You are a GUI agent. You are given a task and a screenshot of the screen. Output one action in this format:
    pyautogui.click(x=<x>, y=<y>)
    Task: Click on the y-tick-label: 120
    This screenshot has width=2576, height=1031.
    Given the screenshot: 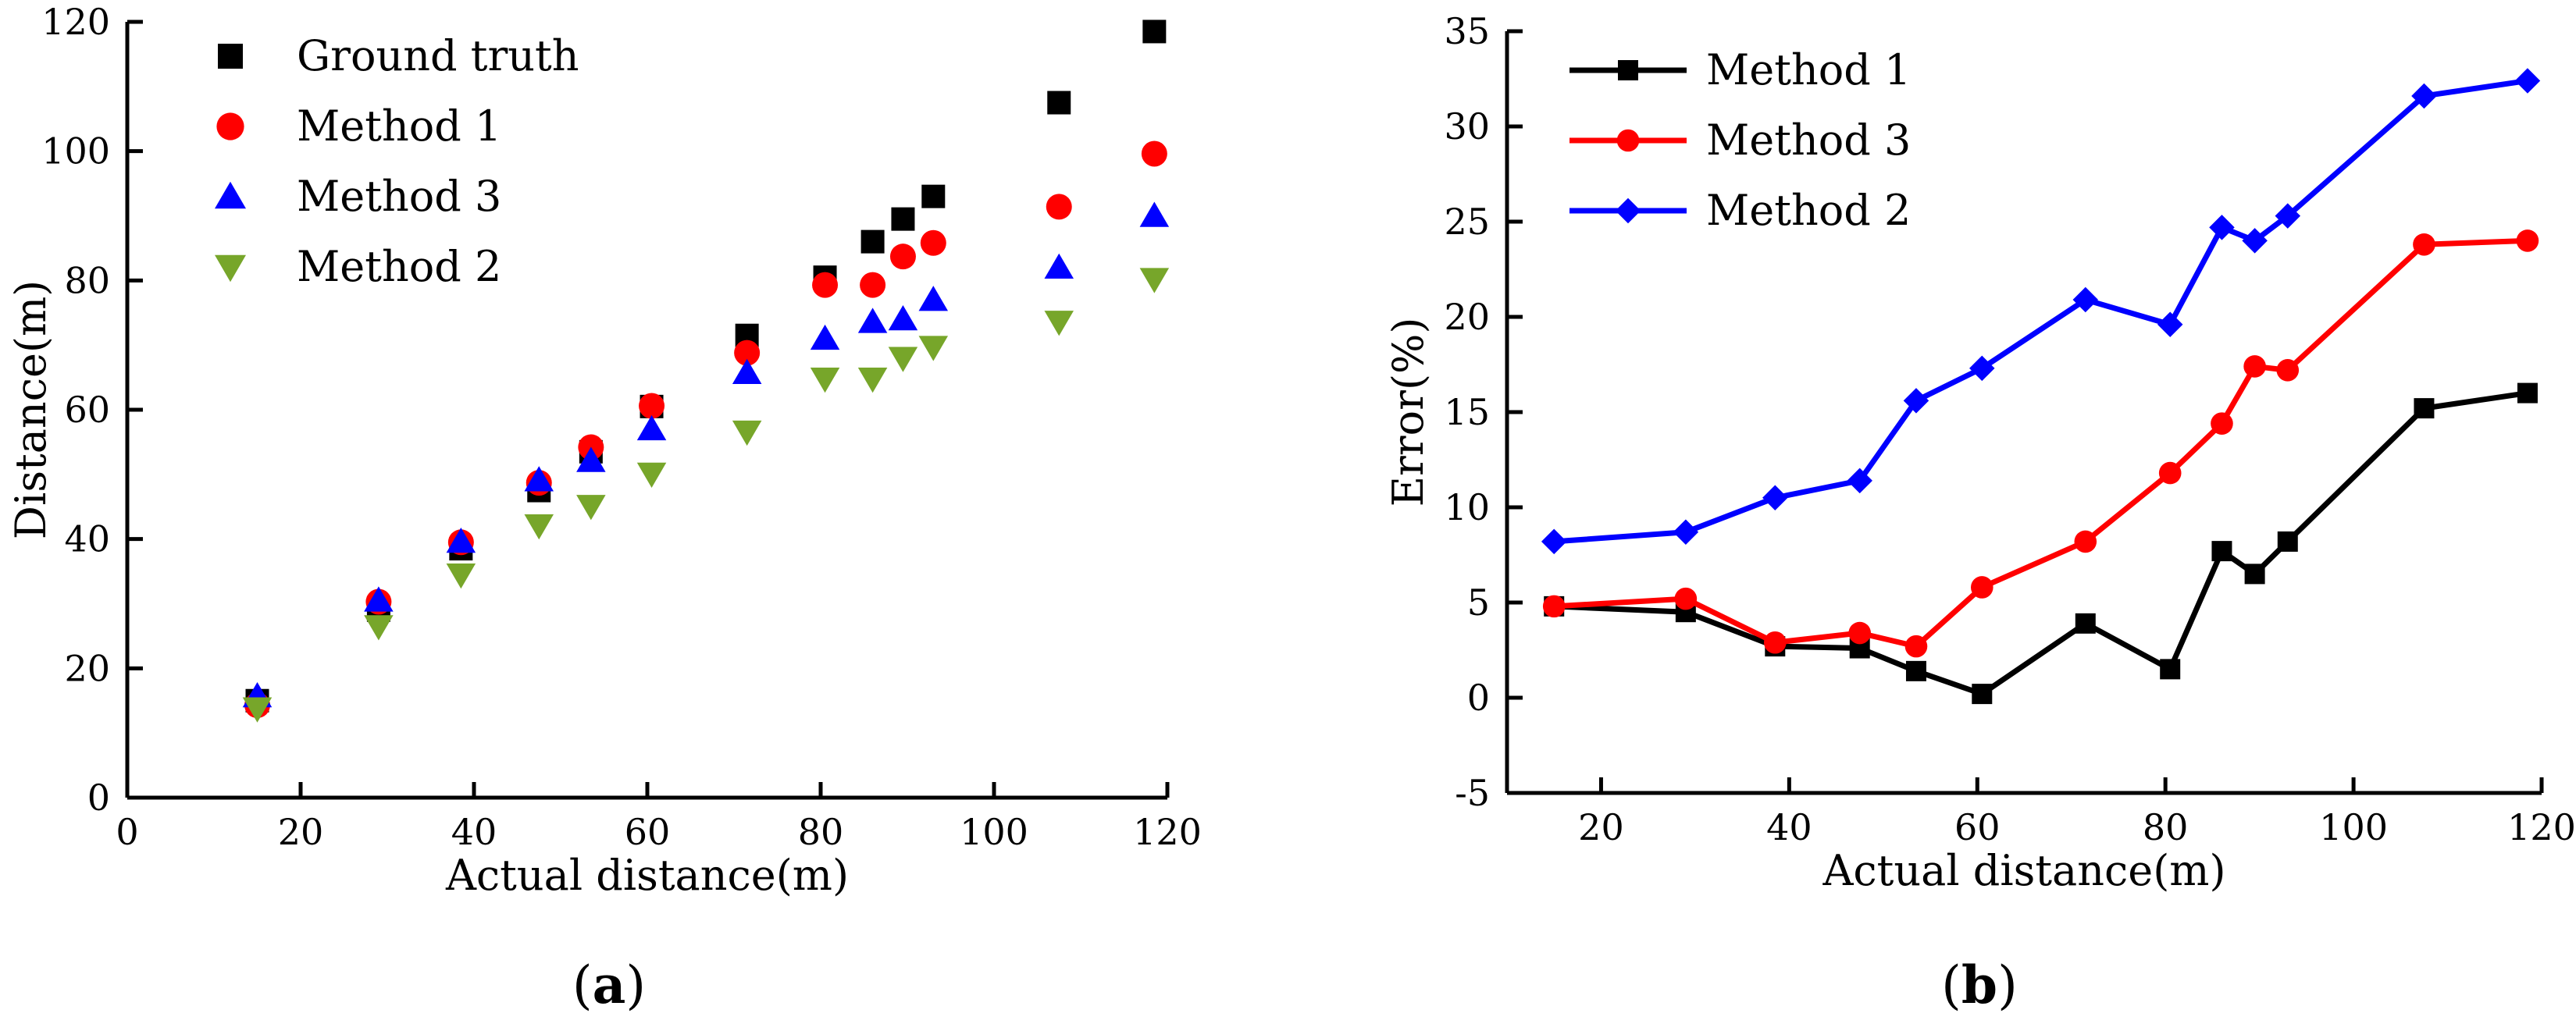 What is the action you would take?
    pyautogui.click(x=75, y=22)
    